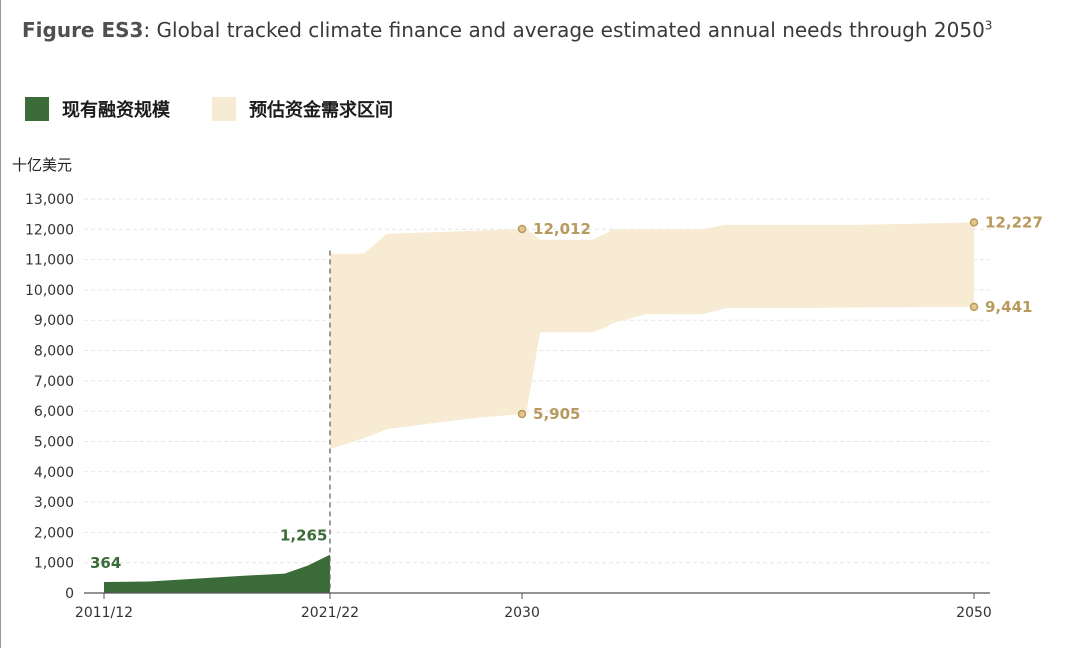  What do you see at coordinates (104, 613) in the screenshot?
I see `x-tick-label: 2011/12` at bounding box center [104, 613].